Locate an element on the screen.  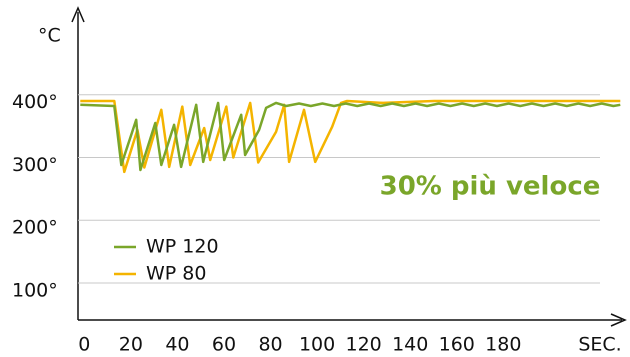
x-tick-label: 20 is located at coordinates (131, 345).